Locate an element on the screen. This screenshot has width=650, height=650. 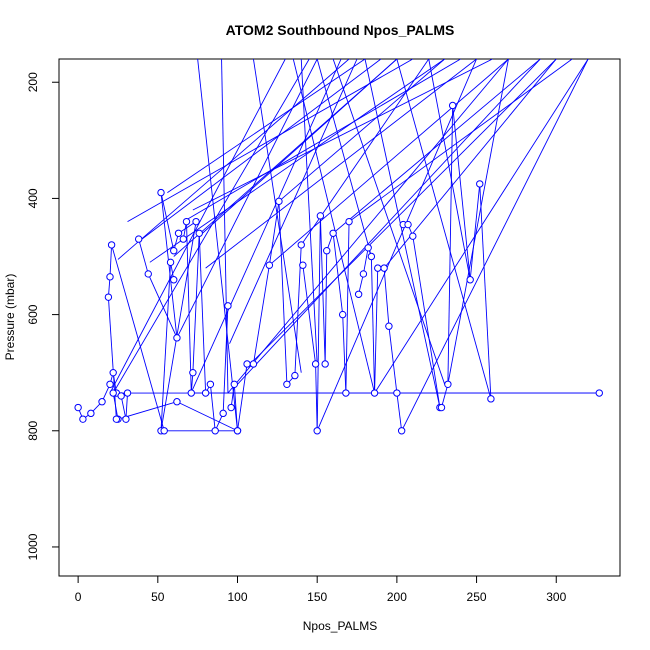
x-tick-label: 250 is located at coordinates (477, 597).